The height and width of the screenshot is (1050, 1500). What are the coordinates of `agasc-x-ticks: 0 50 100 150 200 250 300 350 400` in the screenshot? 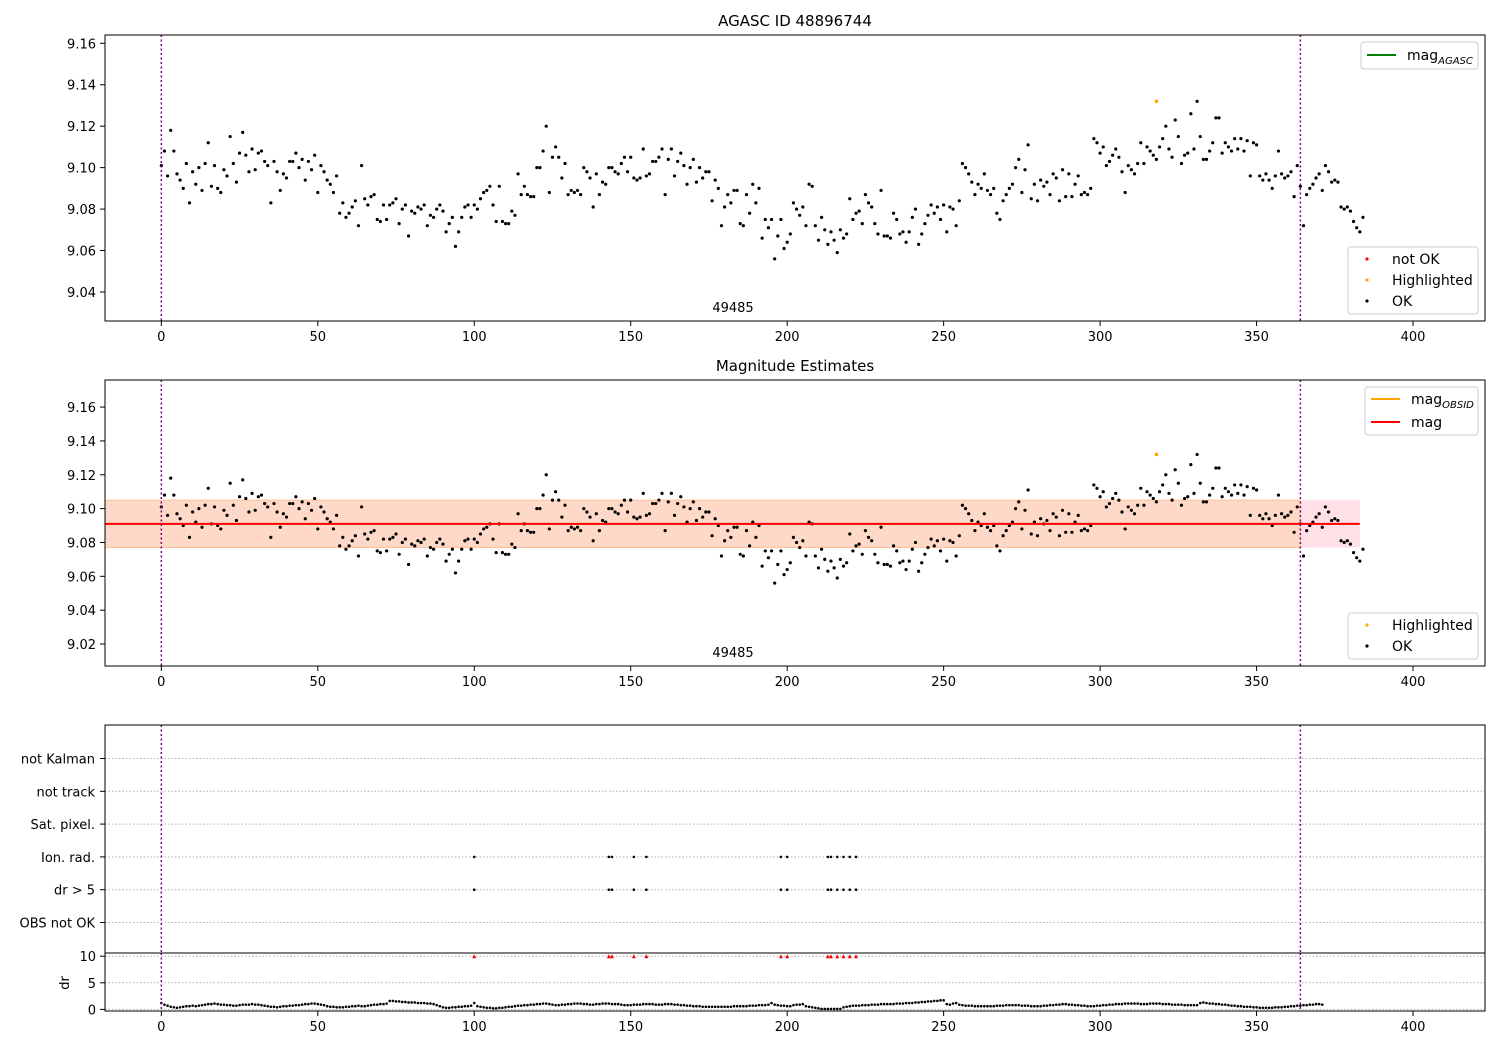 It's located at (791, 333).